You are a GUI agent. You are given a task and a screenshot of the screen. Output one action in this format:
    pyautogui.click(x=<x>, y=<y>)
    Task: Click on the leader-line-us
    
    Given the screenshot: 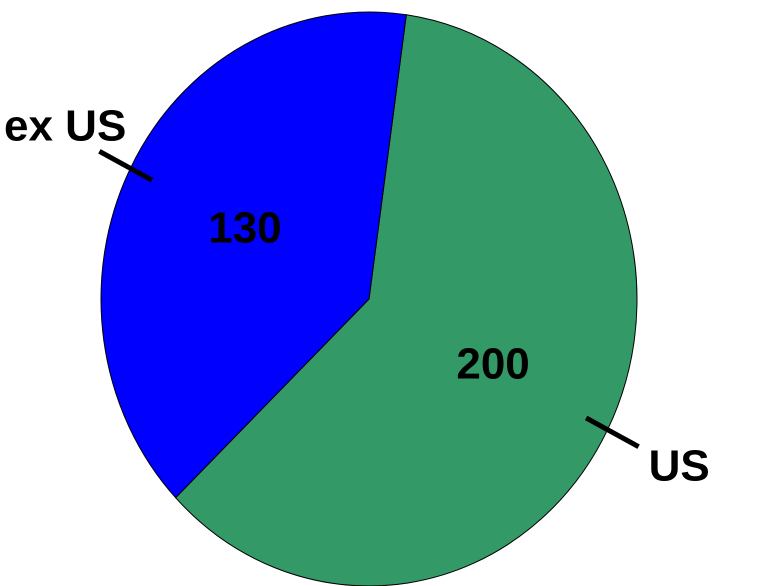 What is the action you would take?
    pyautogui.click(x=612, y=432)
    